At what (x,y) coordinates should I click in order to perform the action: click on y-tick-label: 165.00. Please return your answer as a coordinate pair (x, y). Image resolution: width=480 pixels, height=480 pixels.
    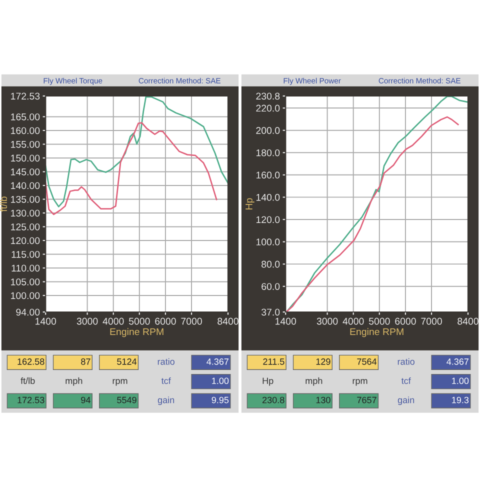
    Looking at the image, I should click on (25, 116).